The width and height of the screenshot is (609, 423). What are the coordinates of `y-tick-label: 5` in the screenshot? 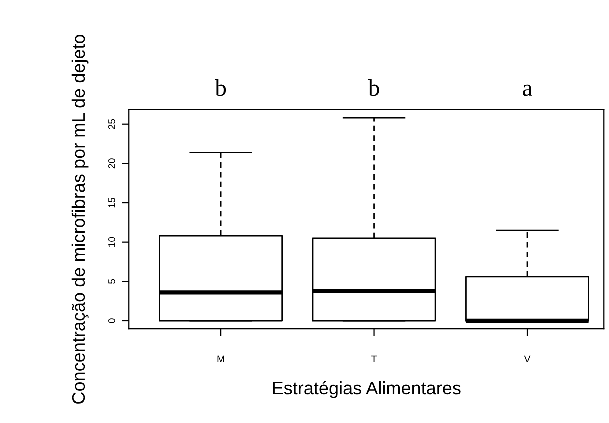 It's located at (112, 281).